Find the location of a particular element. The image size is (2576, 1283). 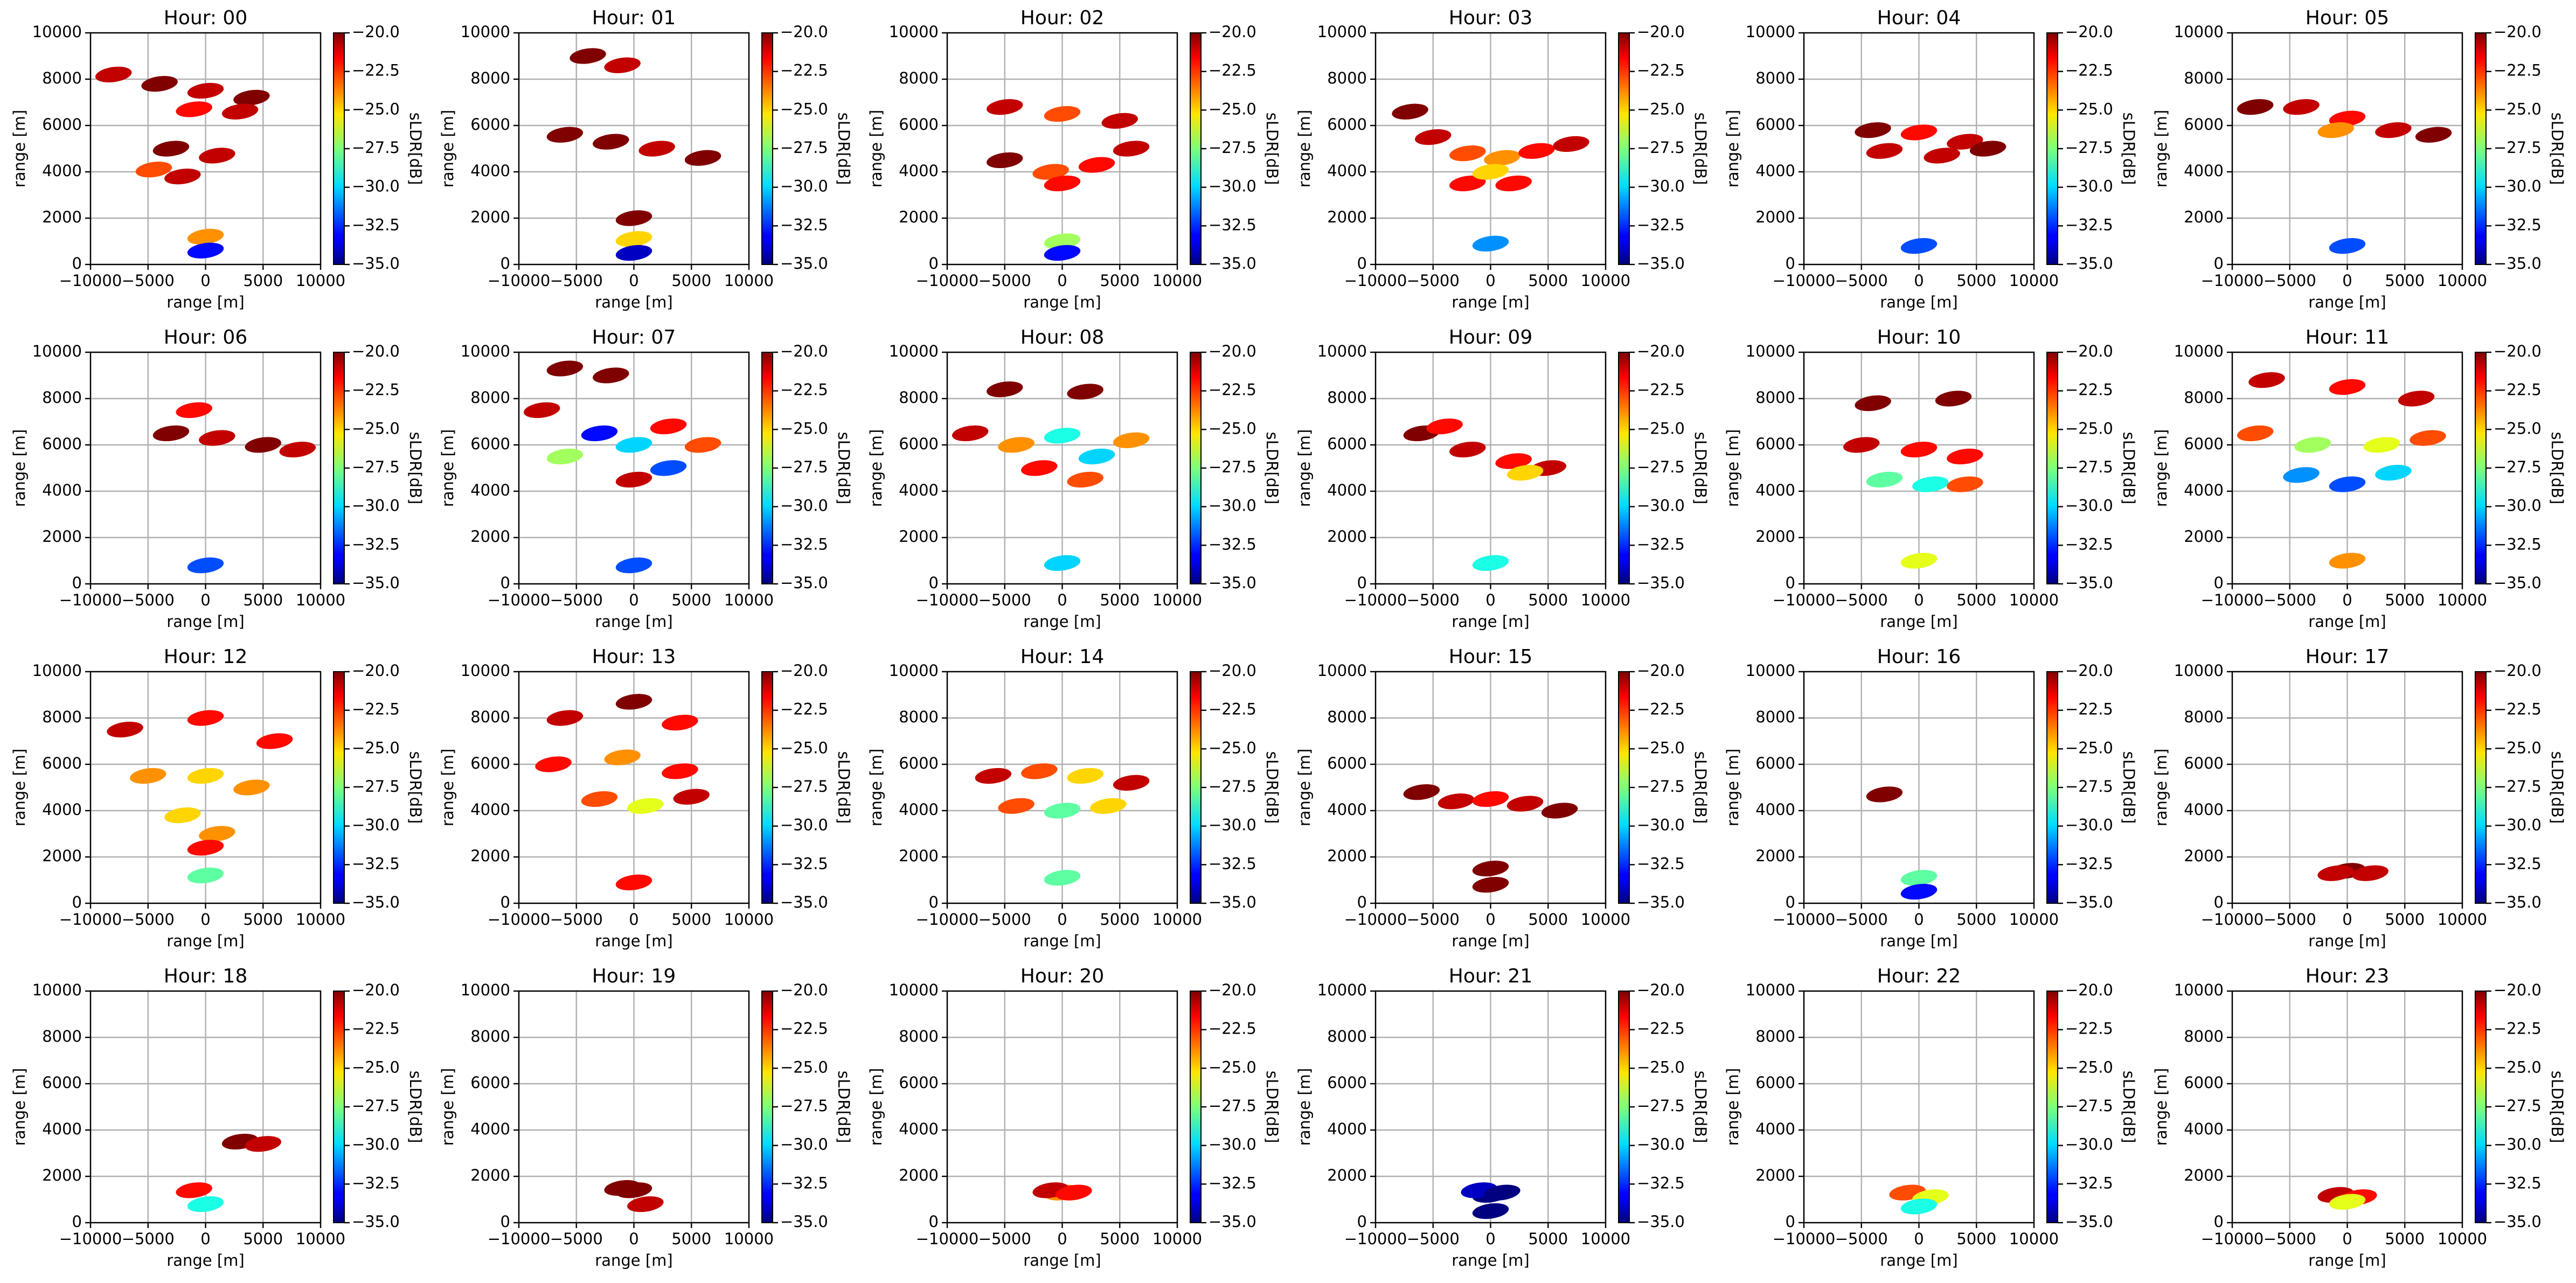

subplot-title: Hour: 03 is located at coordinates (1490, 18).